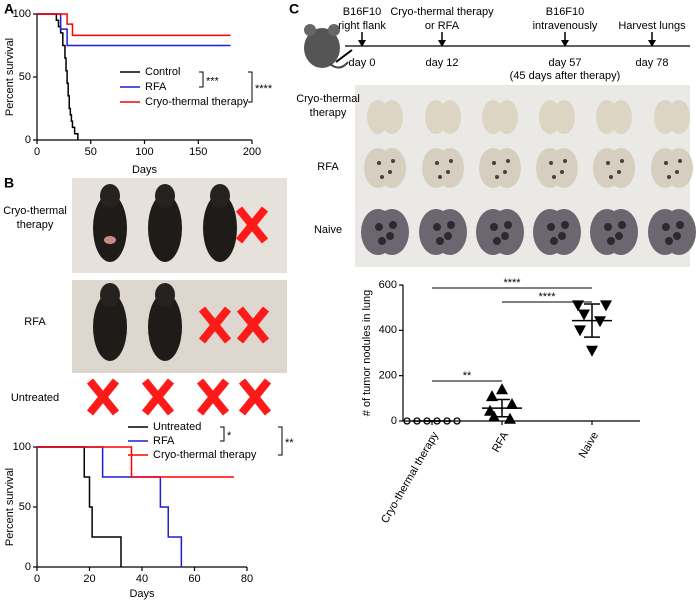 The width and height of the screenshot is (696, 601). Describe the element at coordinates (247, 579) in the screenshot. I see `x-tick-label: 80` at that location.